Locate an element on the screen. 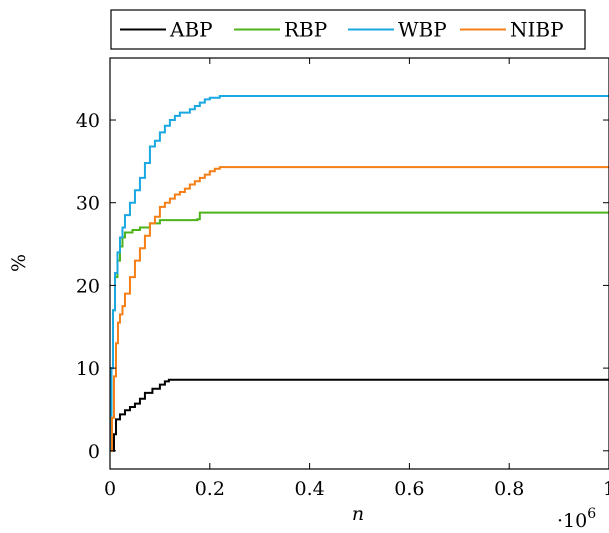 The image size is (609, 533). x-tick-label: 0.2 is located at coordinates (210, 489).